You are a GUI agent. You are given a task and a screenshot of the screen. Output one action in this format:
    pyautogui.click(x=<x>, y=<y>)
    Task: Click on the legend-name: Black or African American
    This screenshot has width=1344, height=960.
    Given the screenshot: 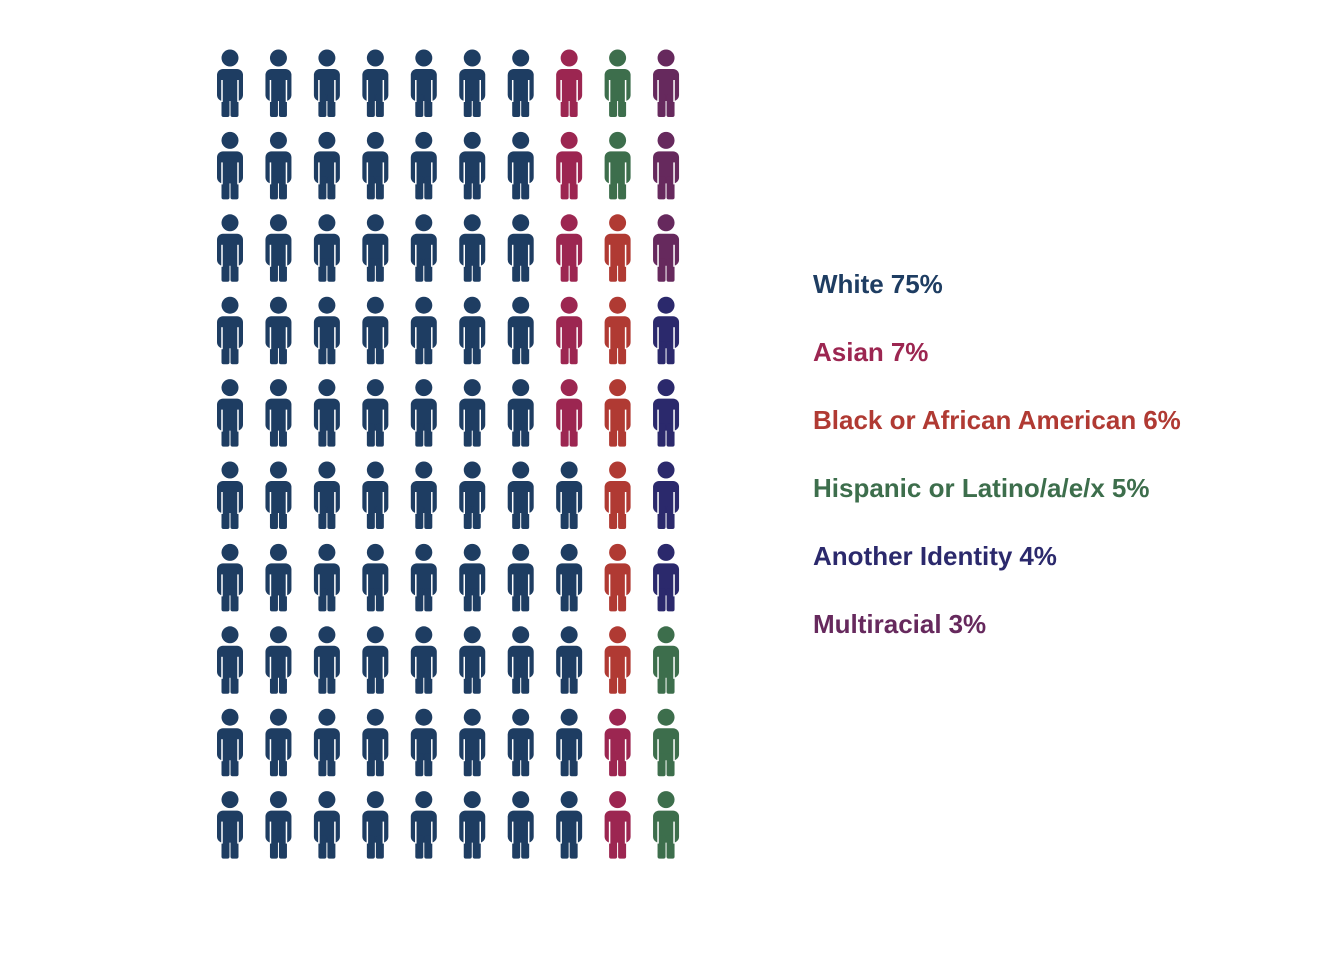 What is the action you would take?
    pyautogui.click(x=974, y=420)
    